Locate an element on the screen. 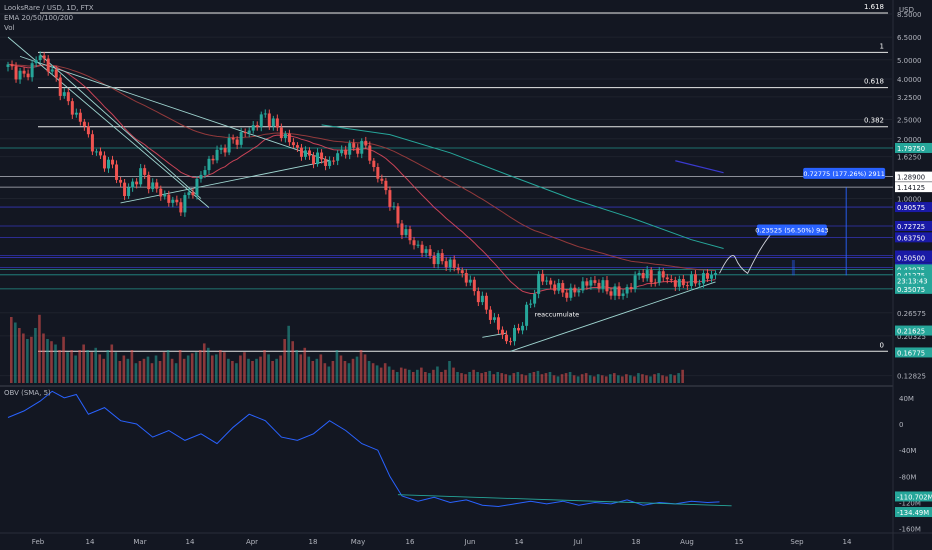  obv-badge-label: -134.49M is located at coordinates (913, 513).